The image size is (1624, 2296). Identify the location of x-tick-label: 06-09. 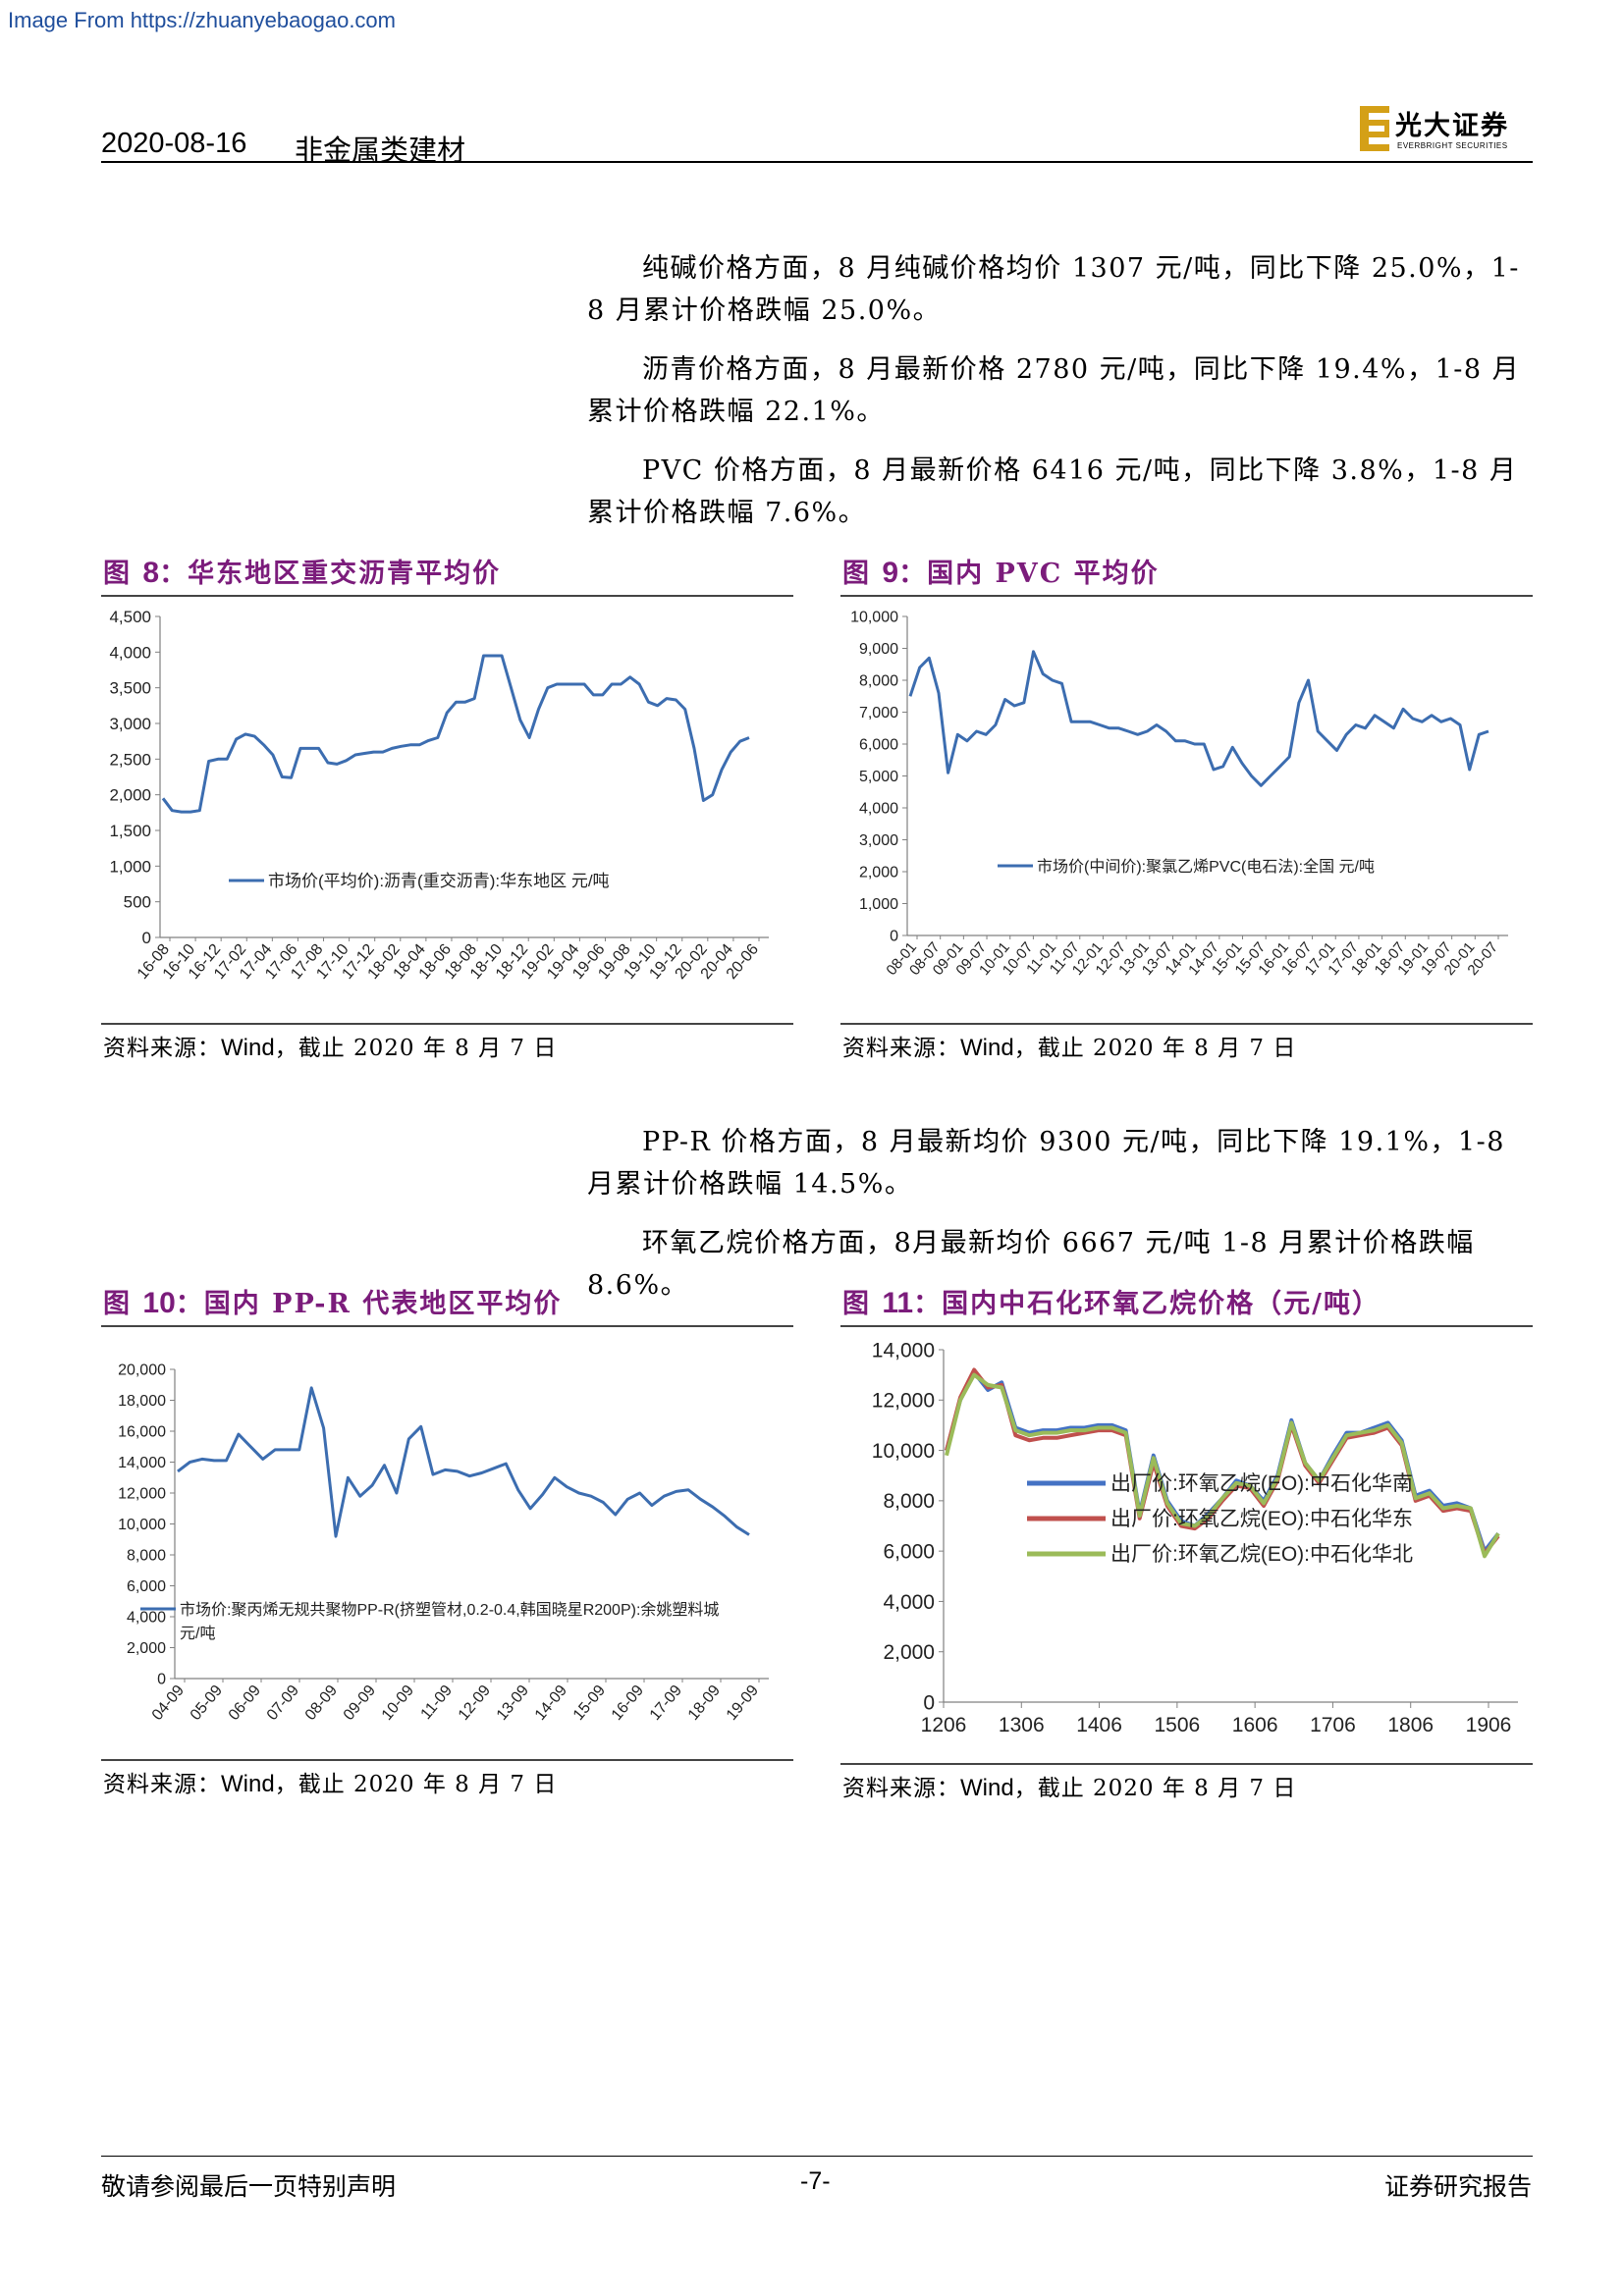
(245, 1703).